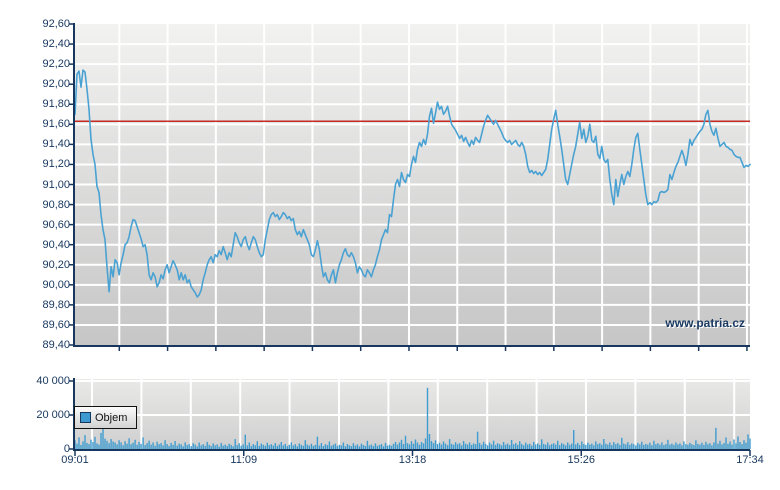 The image size is (780, 490). Describe the element at coordinates (85, 417) in the screenshot. I see `volume-series-marker-icon` at that location.